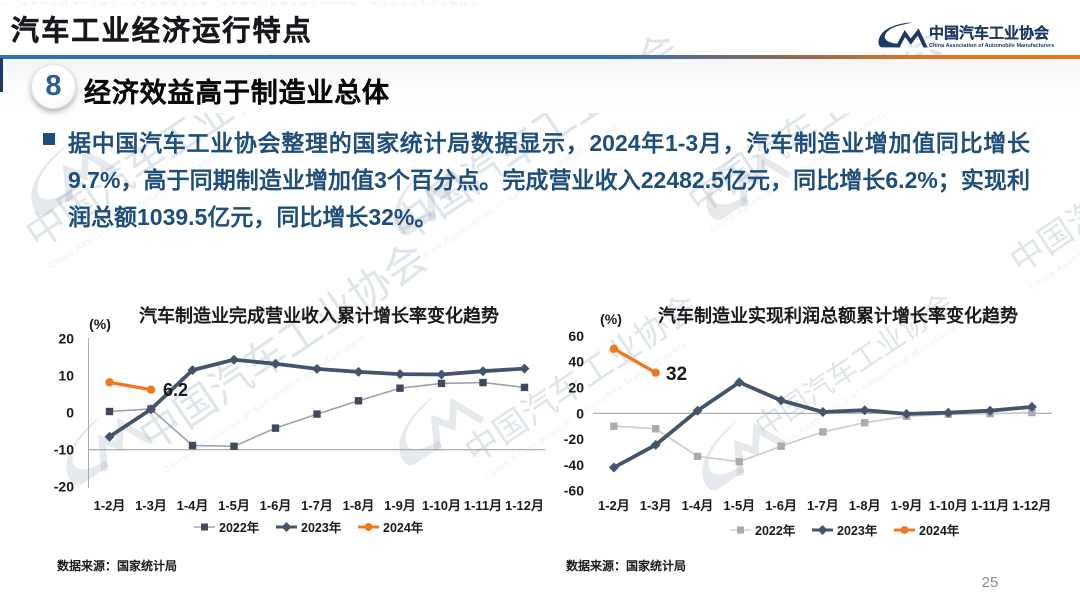  I want to click on svg-text: 中国汽车工业协会, so click(989, 33).